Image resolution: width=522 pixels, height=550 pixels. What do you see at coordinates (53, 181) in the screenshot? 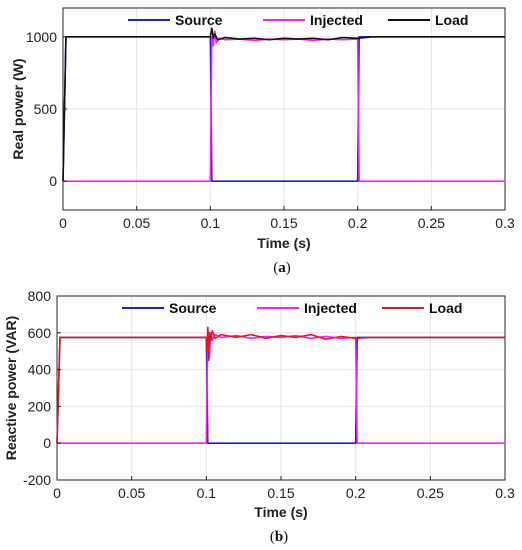
I see `y-tick-label-a-0: 0` at bounding box center [53, 181].